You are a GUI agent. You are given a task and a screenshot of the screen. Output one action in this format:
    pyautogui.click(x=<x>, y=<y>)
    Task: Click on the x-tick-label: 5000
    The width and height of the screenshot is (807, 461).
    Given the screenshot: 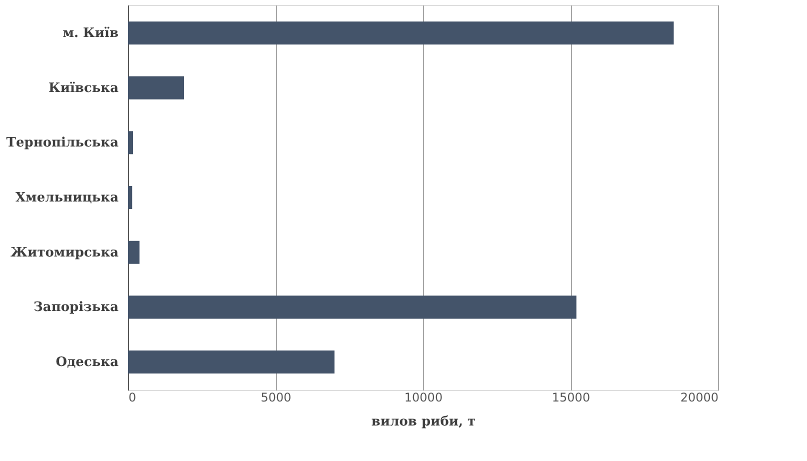 What is the action you would take?
    pyautogui.click(x=276, y=397)
    